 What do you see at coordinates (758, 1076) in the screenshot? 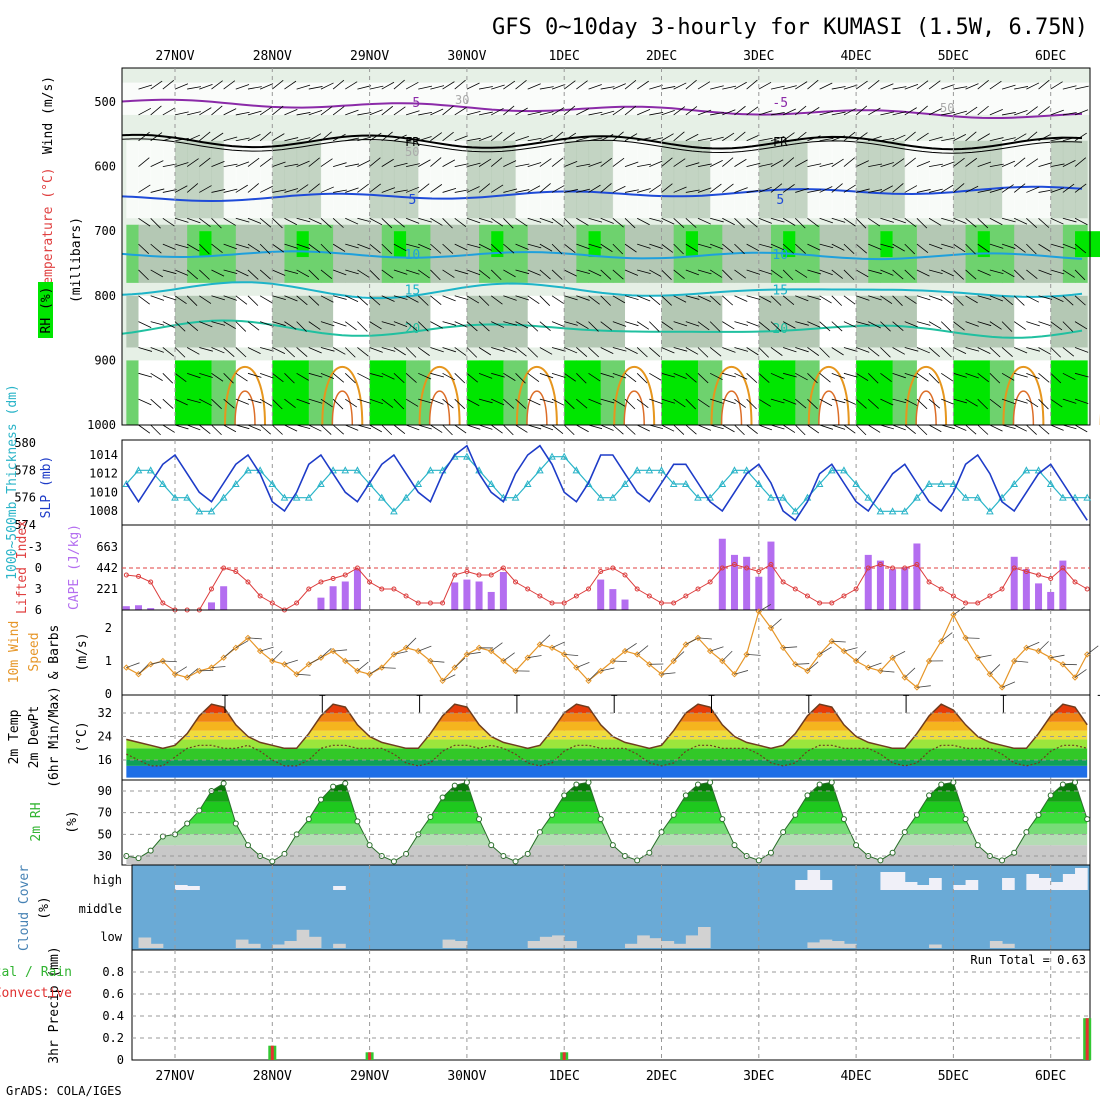
I see `bottom-day-label: 3DEC` at bounding box center [758, 1076].